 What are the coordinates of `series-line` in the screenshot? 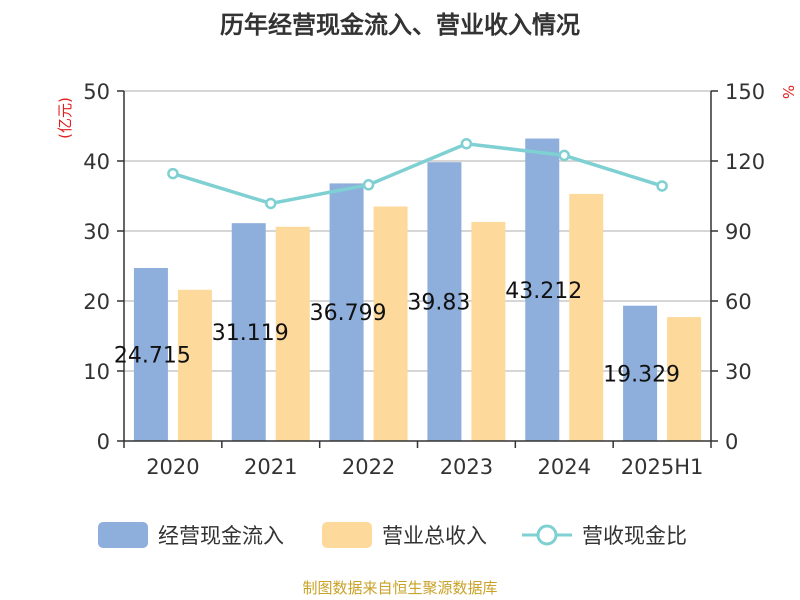 It's located at (417, 173).